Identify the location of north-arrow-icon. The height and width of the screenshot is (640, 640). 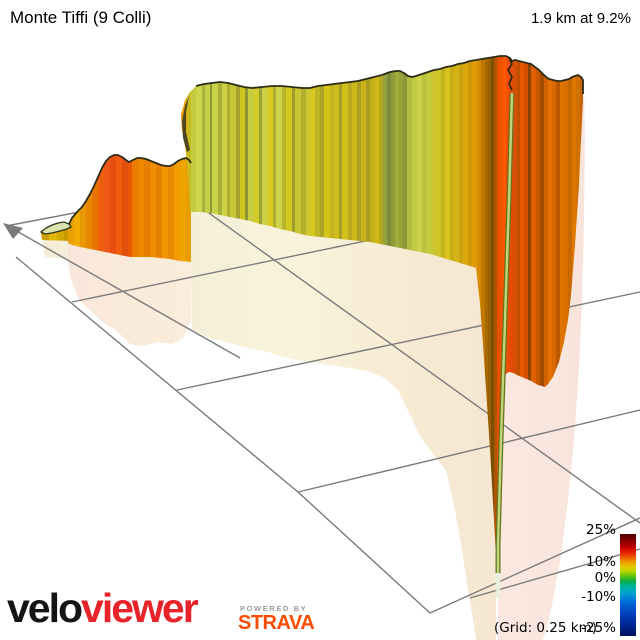
(13, 231).